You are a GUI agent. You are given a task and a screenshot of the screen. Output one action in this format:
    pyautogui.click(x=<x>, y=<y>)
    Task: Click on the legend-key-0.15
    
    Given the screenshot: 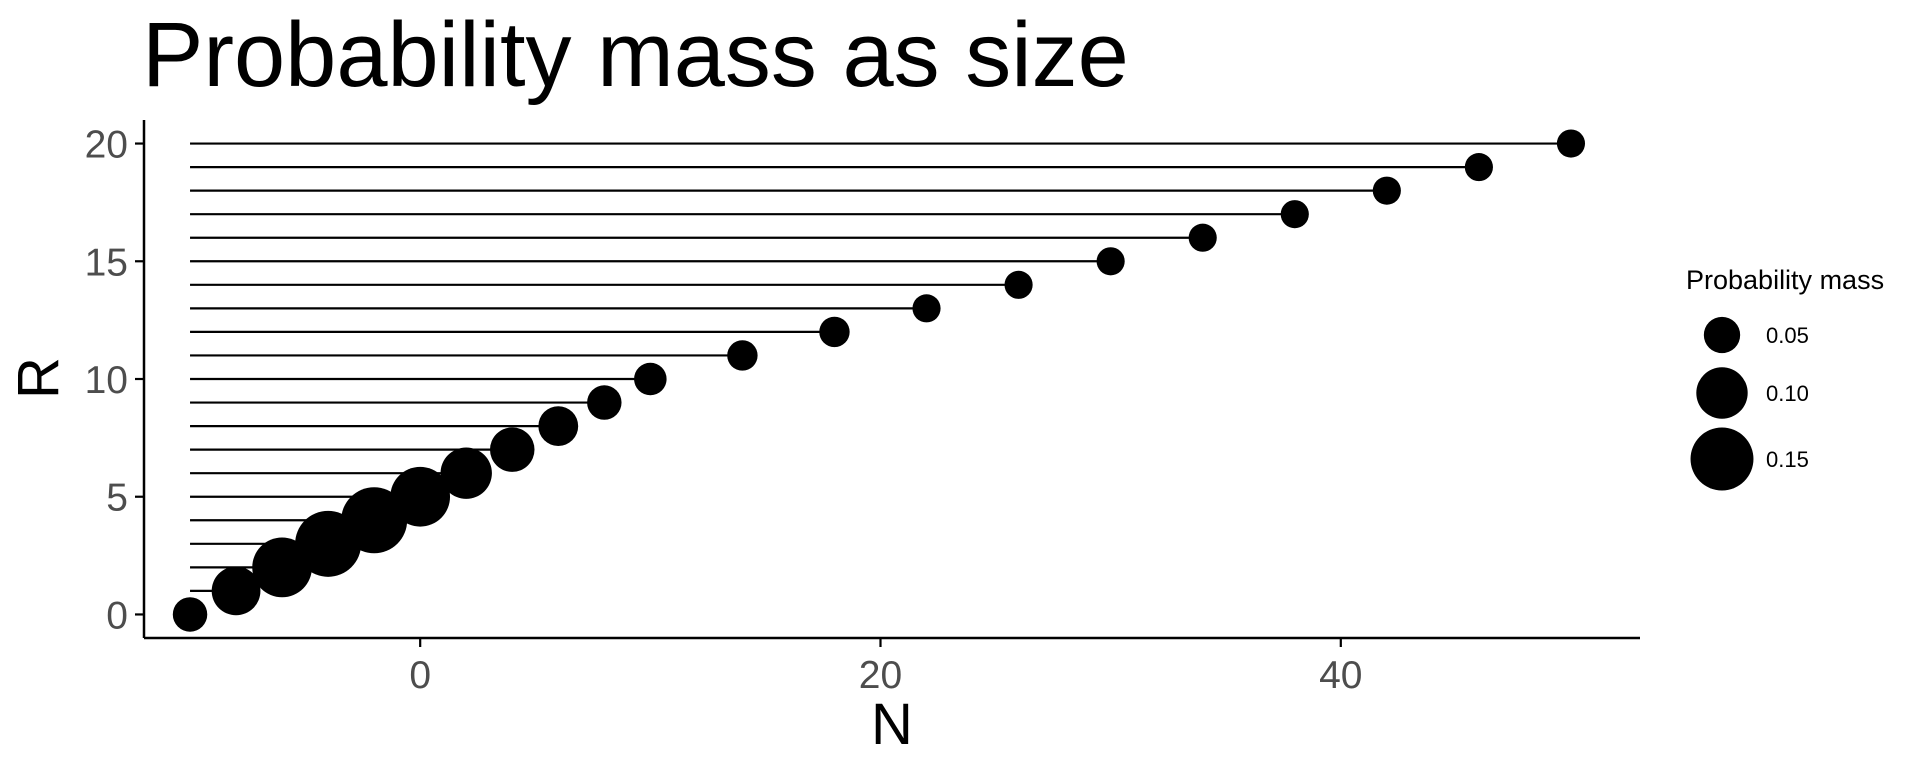 What is the action you would take?
    pyautogui.click(x=1722, y=459)
    